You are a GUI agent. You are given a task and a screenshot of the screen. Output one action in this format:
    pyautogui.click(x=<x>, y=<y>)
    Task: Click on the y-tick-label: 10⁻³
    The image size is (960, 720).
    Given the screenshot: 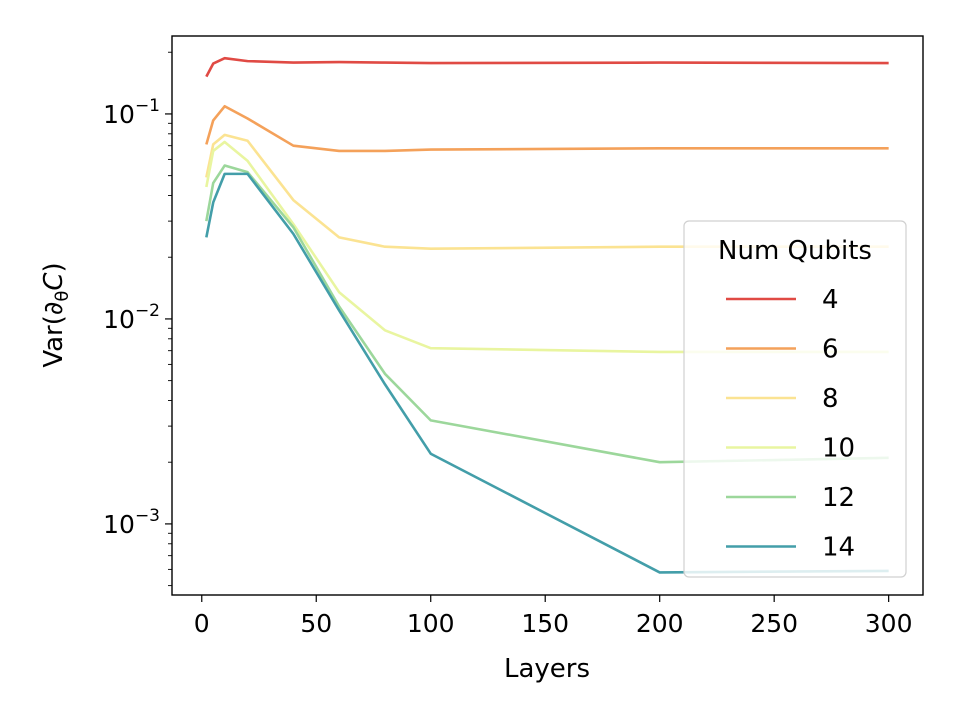 What is the action you would take?
    pyautogui.click(x=131, y=522)
    